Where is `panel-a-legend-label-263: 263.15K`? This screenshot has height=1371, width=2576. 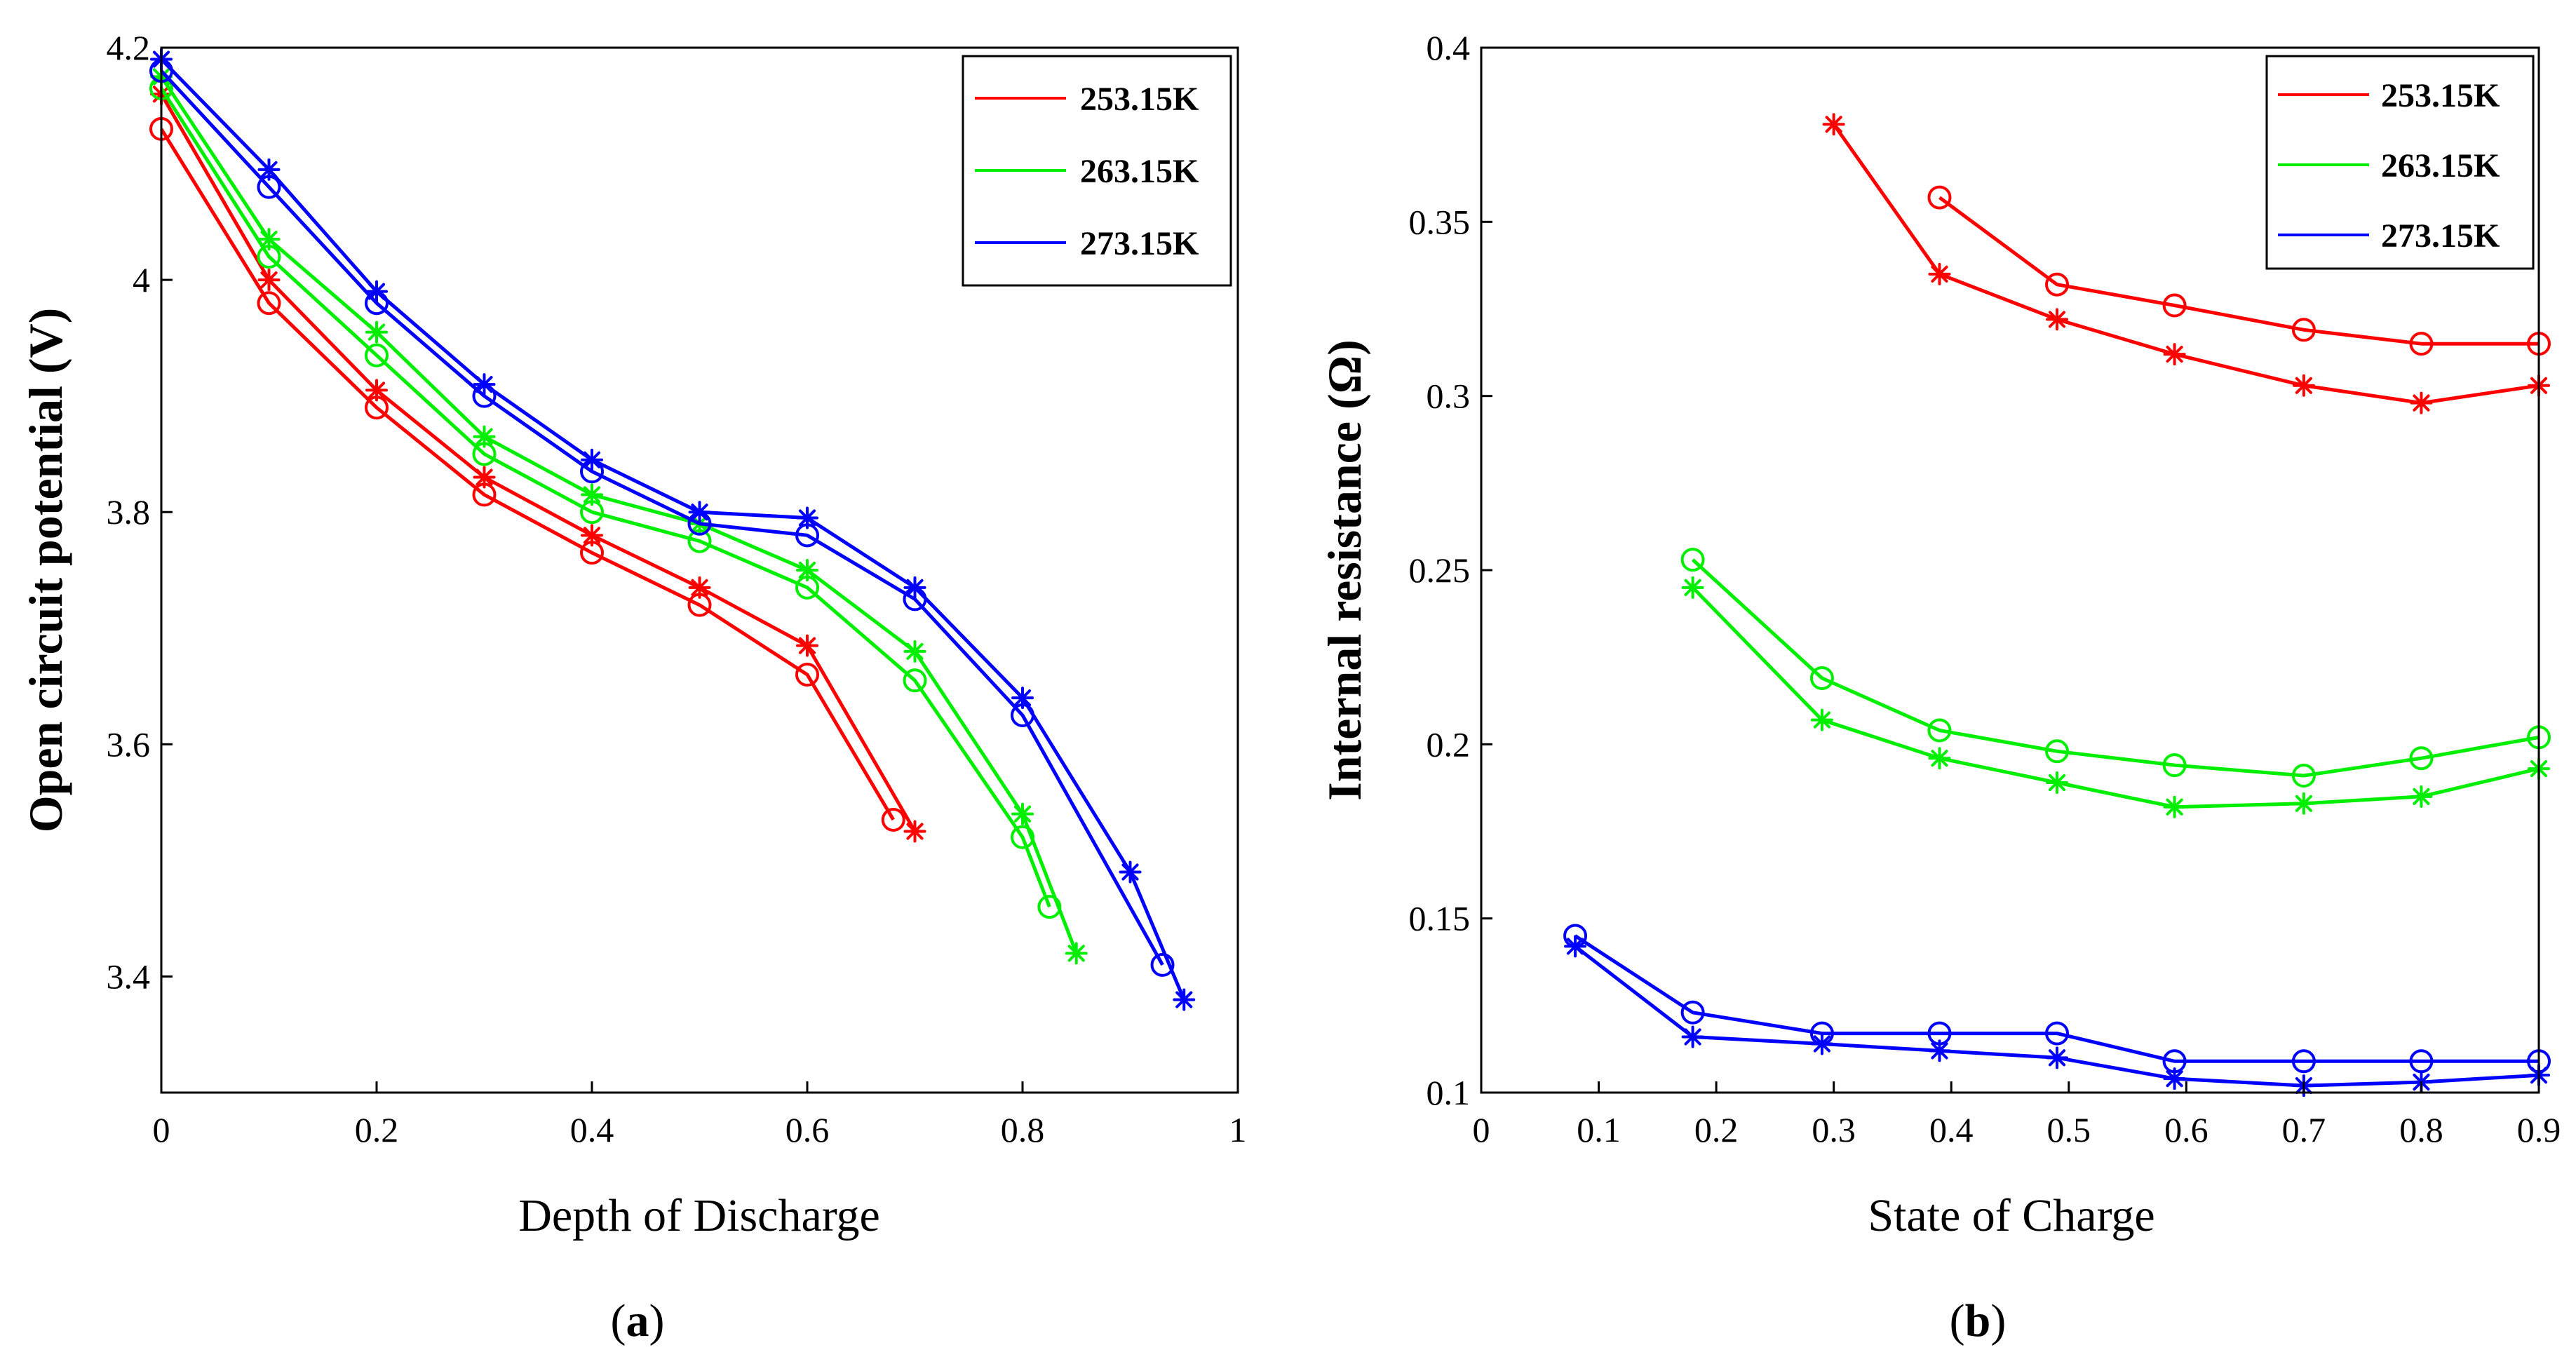 panel-a-legend-label-263: 263.15K is located at coordinates (1139, 171).